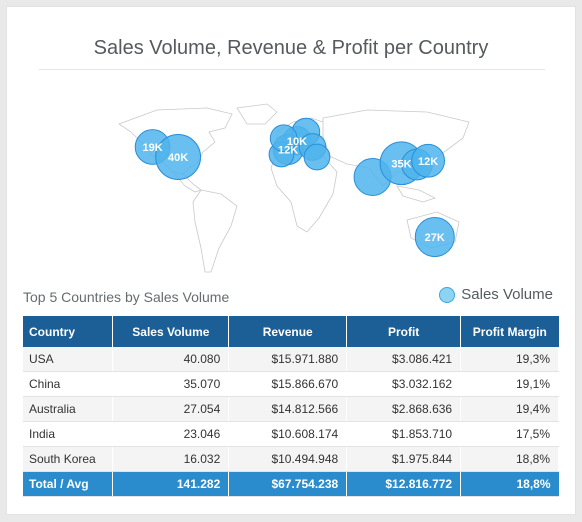 This screenshot has width=582, height=522. Describe the element at coordinates (152, 148) in the screenshot. I see `map-bubble-label: 19K` at that location.